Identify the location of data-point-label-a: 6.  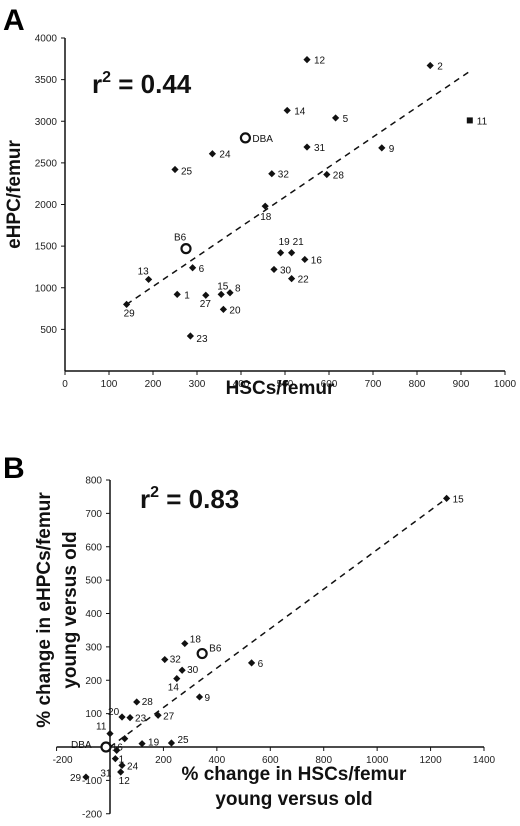
(202, 269).